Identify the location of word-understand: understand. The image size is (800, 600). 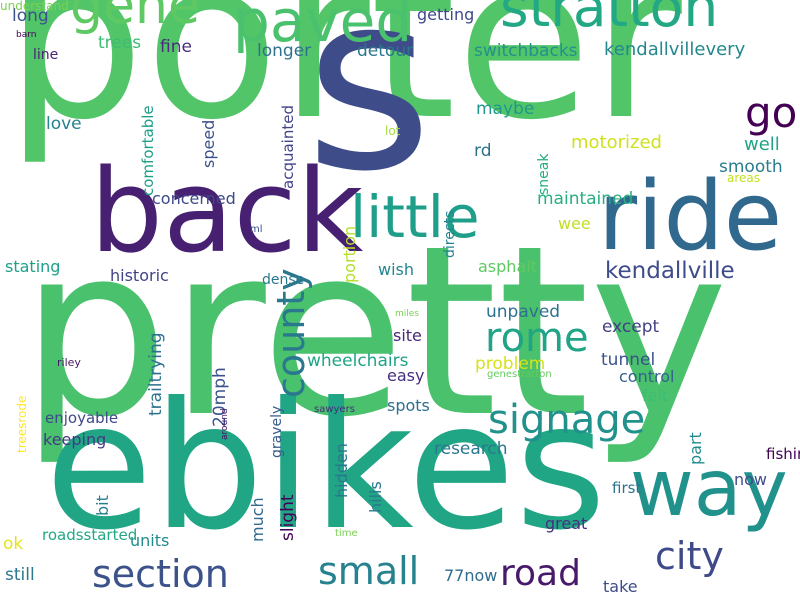
(34, 6).